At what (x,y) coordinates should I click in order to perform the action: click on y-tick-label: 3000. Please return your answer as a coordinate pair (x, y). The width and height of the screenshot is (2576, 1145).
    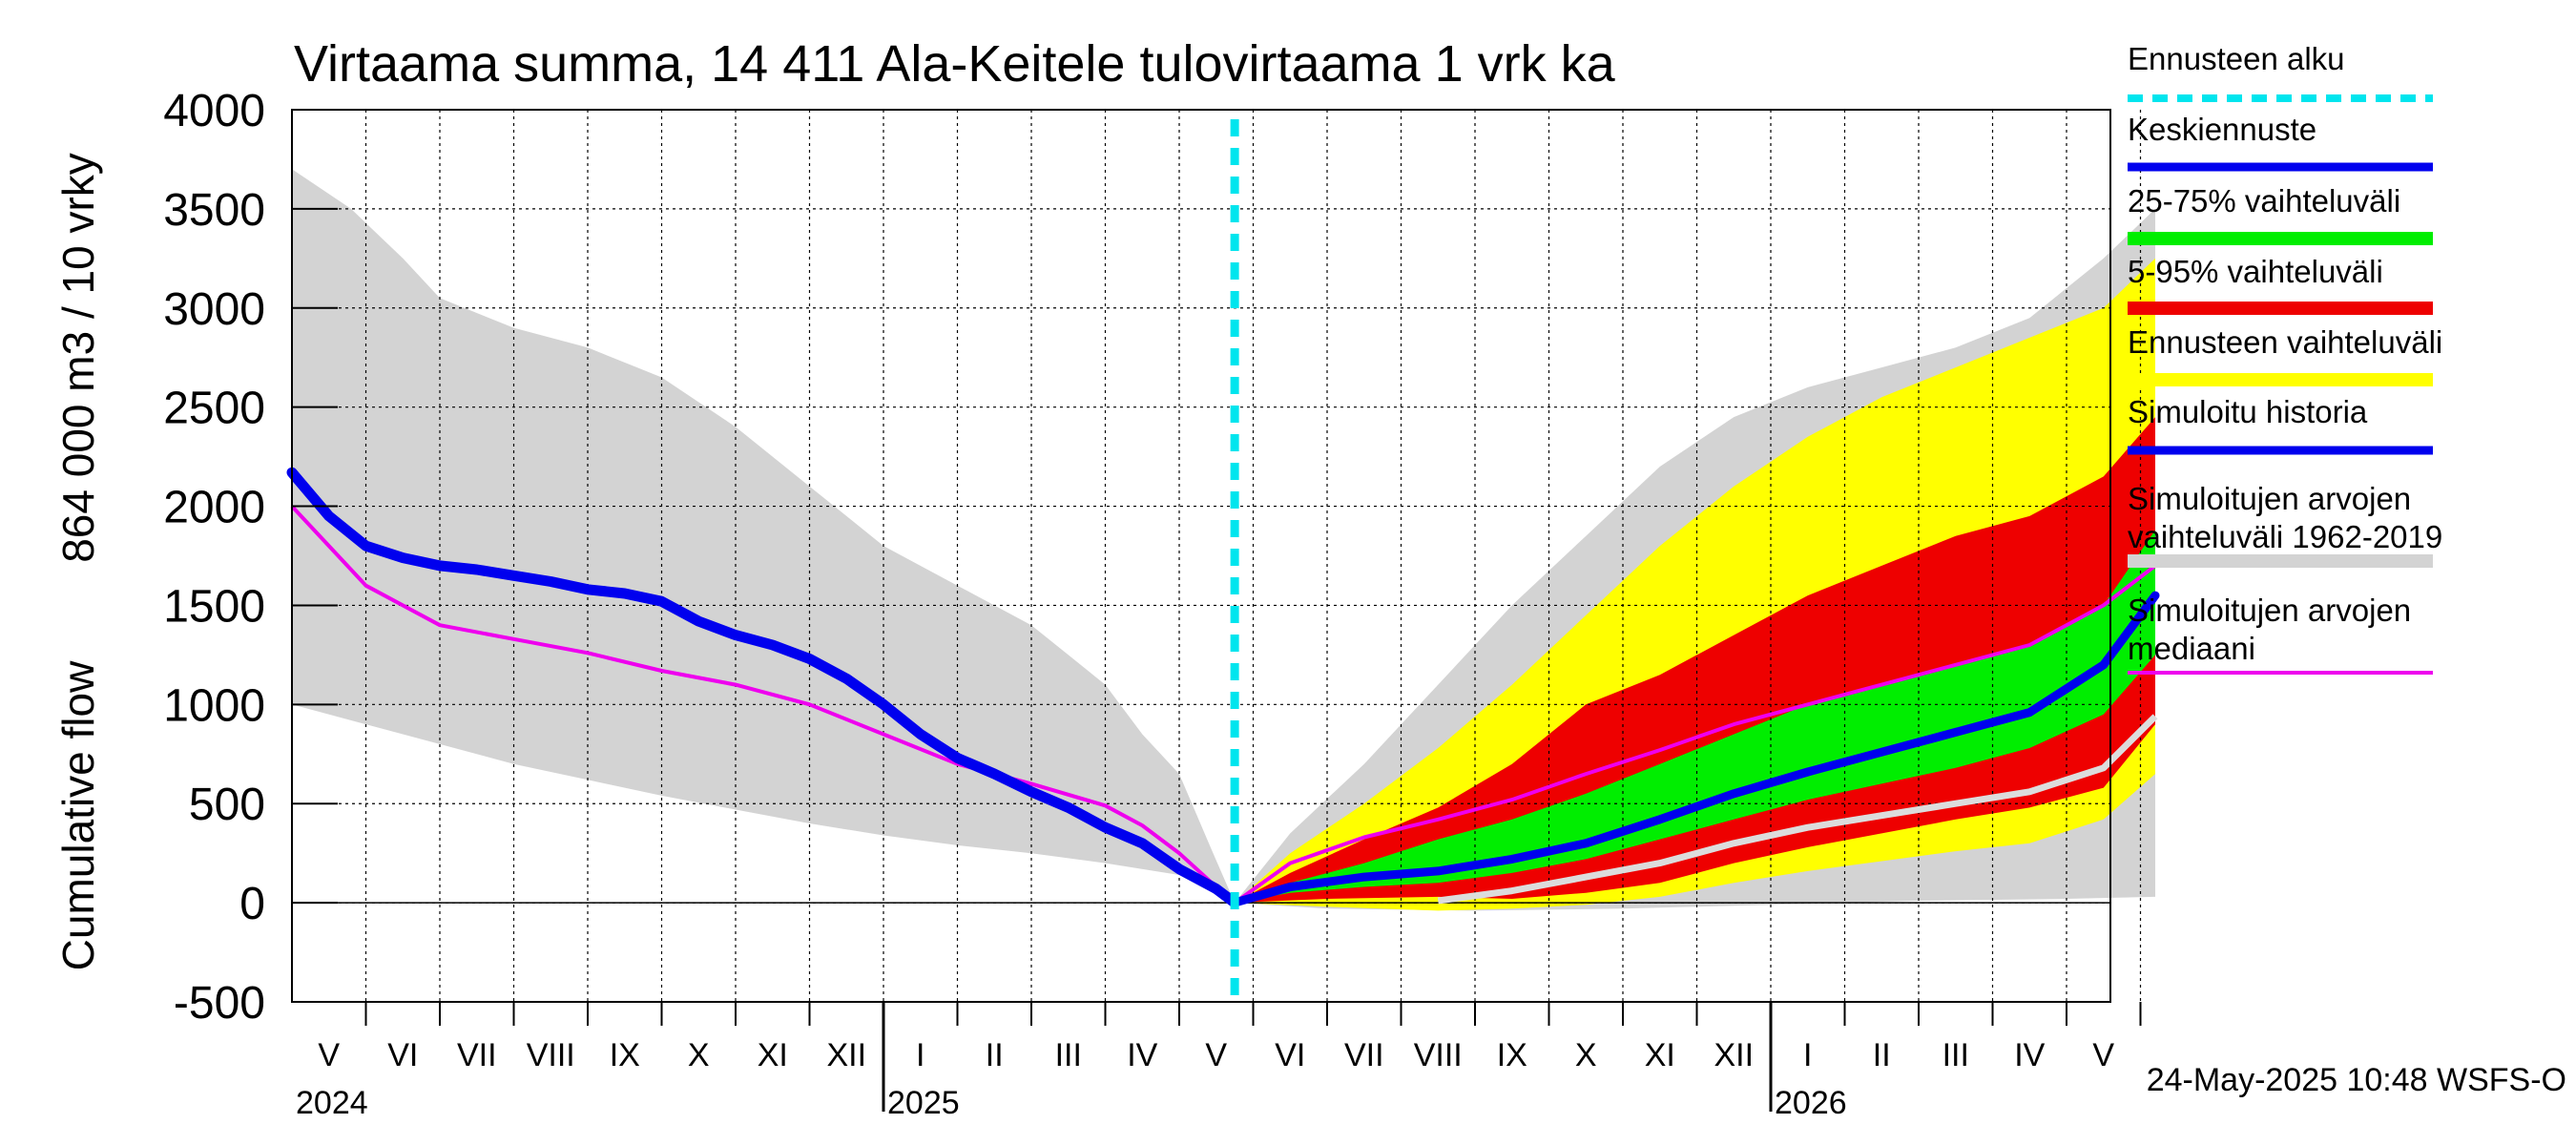
    Looking at the image, I should click on (214, 310).